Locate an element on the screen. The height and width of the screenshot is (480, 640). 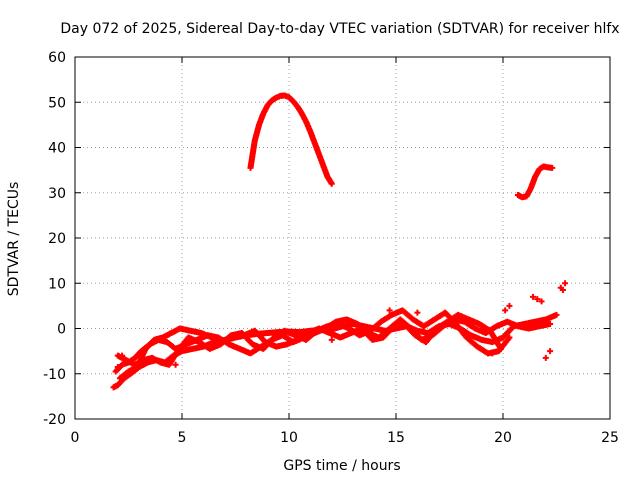
x-tick-label: 10 is located at coordinates (289, 438).